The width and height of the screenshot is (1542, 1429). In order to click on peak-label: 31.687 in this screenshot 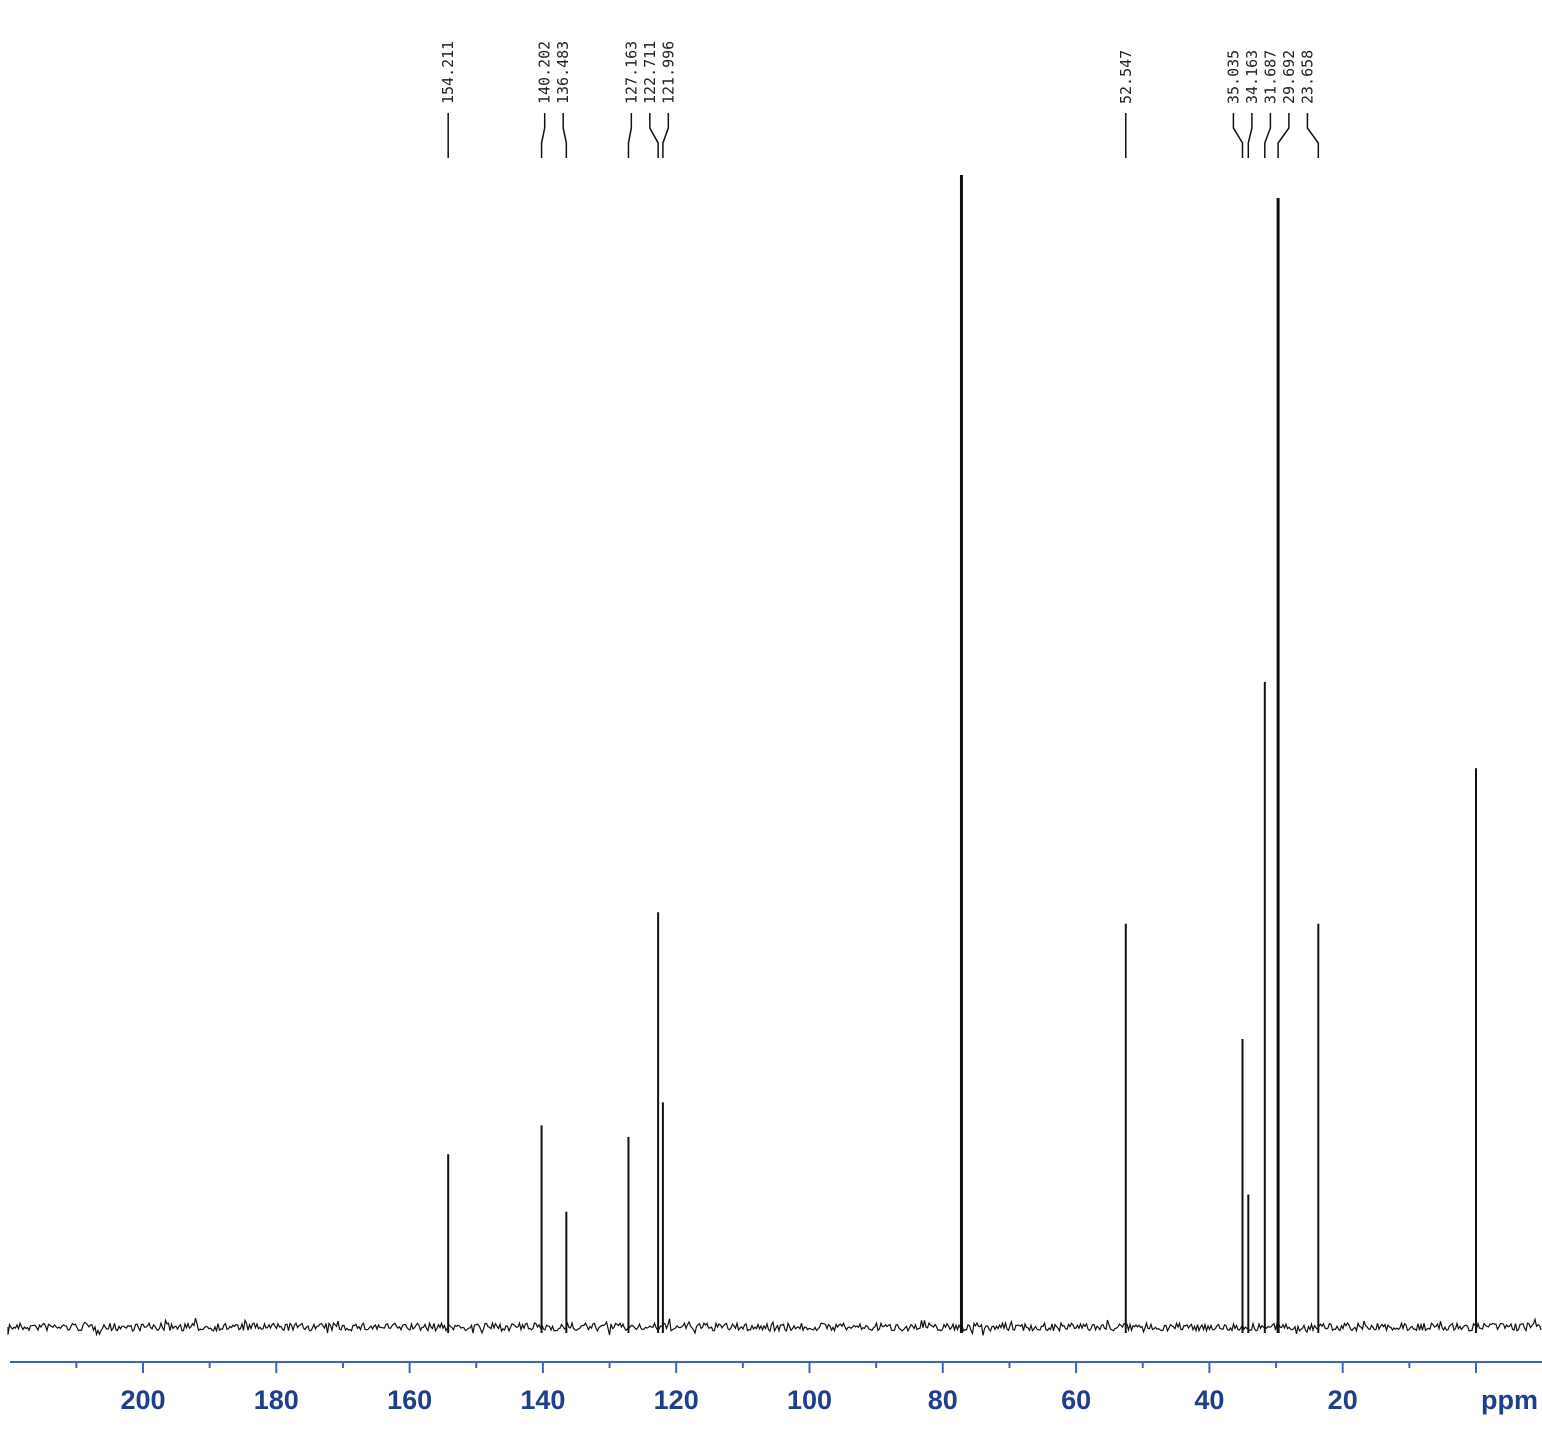, I will do `click(1270, 77)`.